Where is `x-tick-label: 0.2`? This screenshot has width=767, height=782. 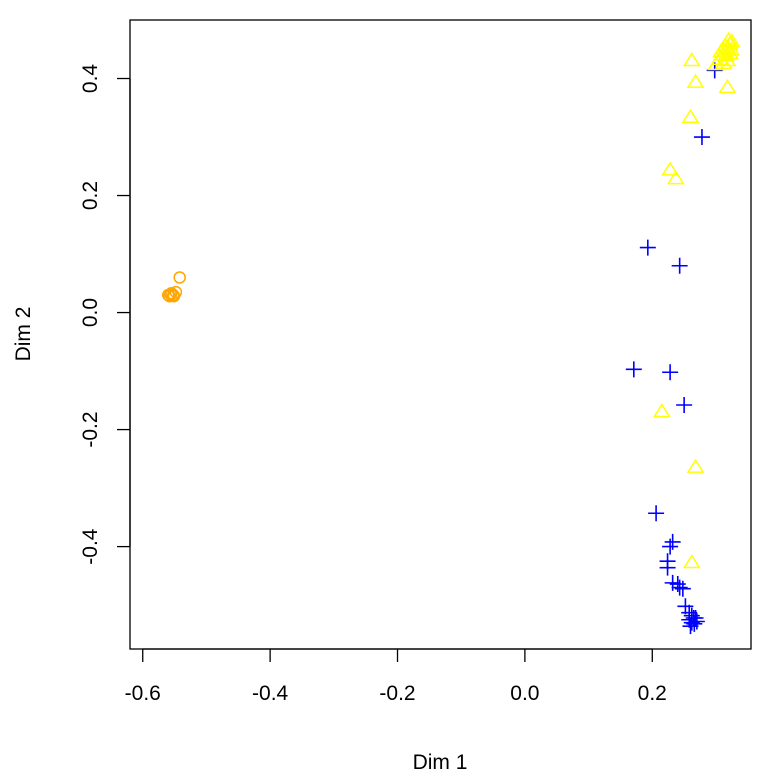 x-tick-label: 0.2 is located at coordinates (652, 693).